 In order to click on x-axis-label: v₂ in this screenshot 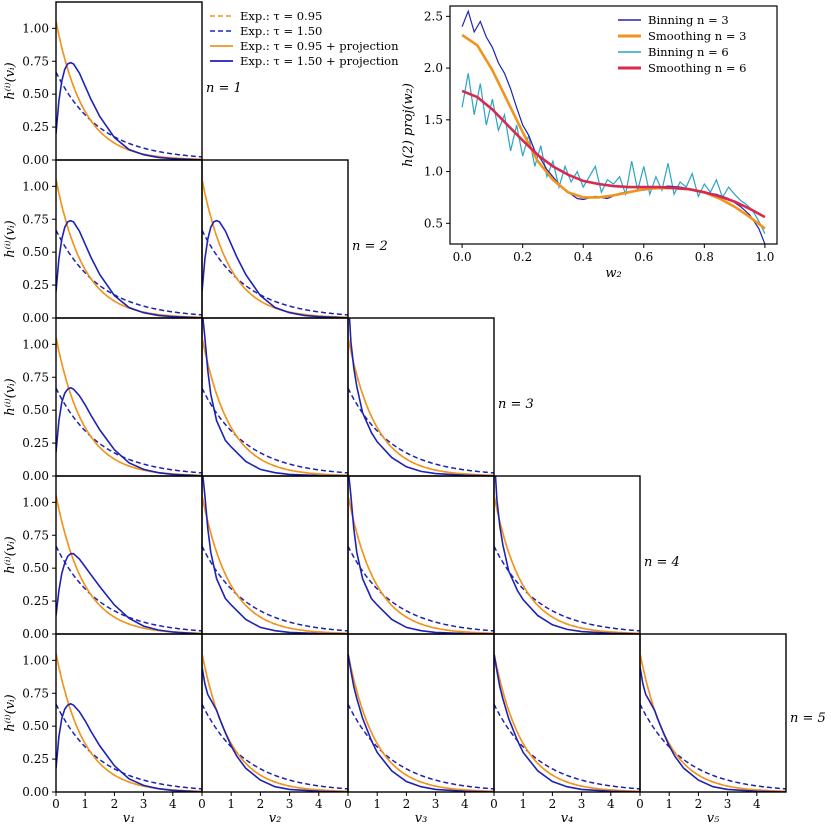, I will do `click(275, 818)`.